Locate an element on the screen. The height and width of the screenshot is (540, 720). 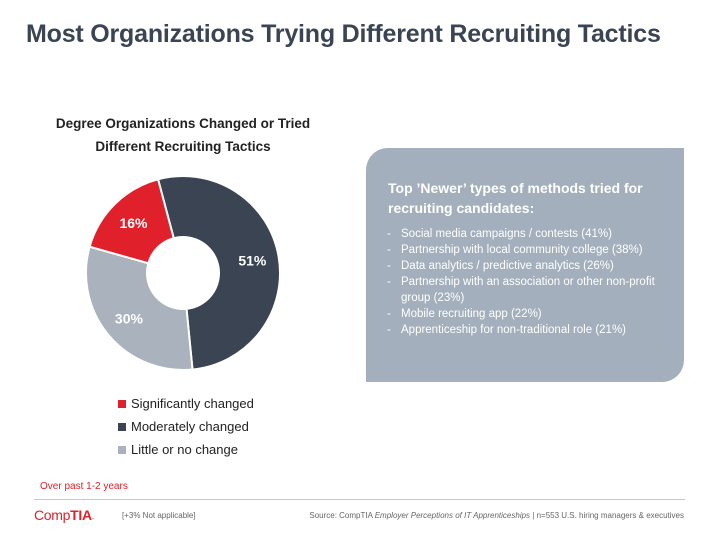
label-moderately-changed: 51% is located at coordinates (252, 260).